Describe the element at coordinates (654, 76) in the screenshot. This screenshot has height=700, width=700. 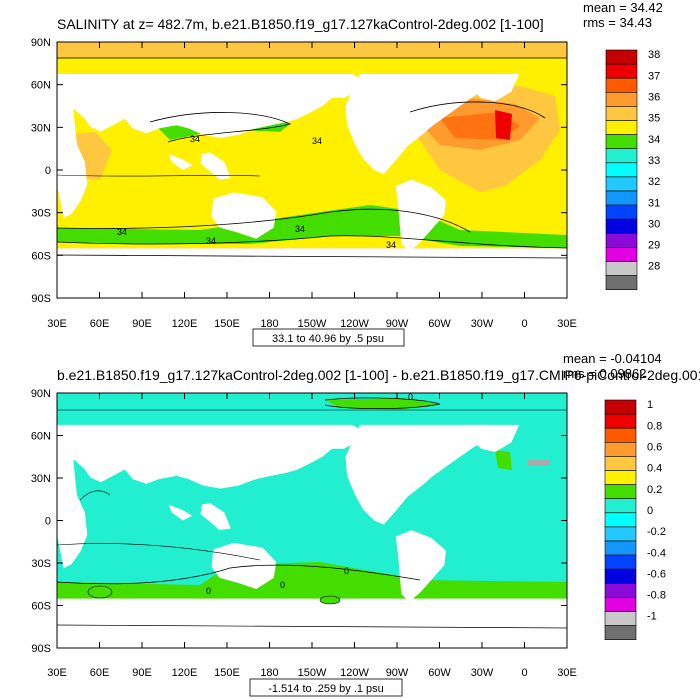
I see `colorbar-label: 37` at that location.